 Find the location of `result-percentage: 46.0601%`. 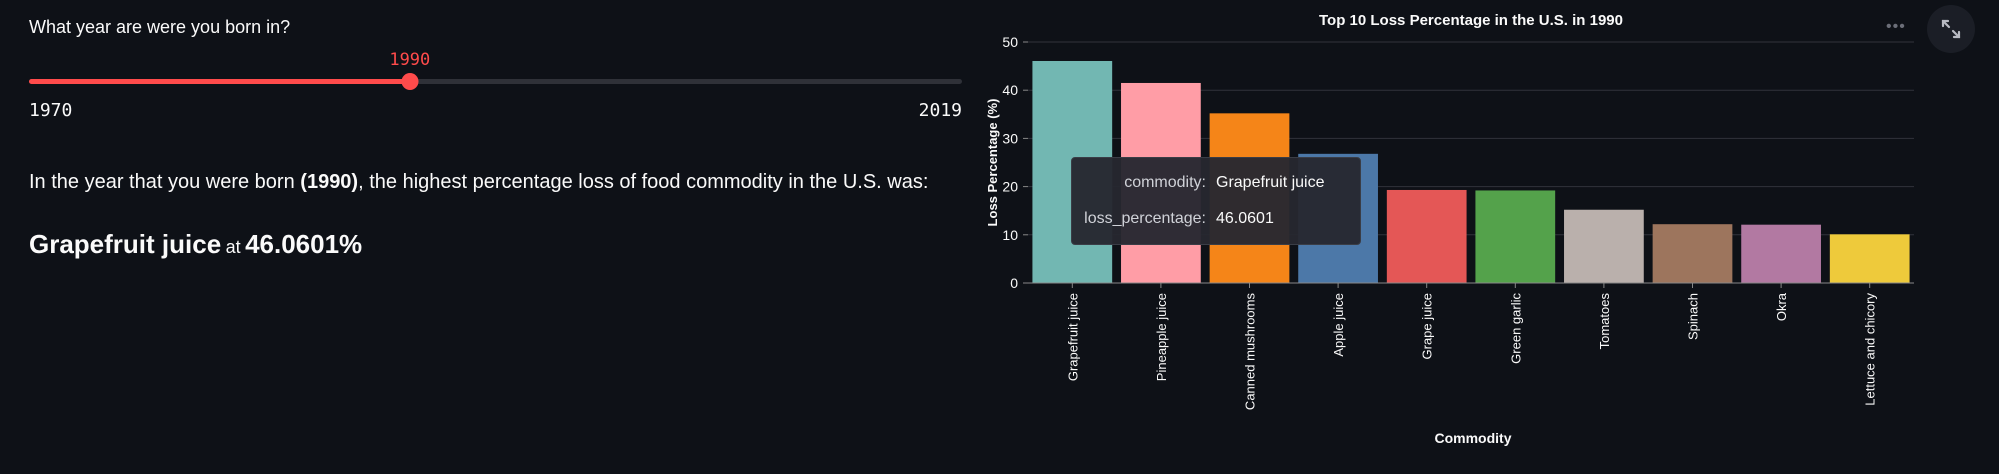

result-percentage: 46.0601% is located at coordinates (304, 244).